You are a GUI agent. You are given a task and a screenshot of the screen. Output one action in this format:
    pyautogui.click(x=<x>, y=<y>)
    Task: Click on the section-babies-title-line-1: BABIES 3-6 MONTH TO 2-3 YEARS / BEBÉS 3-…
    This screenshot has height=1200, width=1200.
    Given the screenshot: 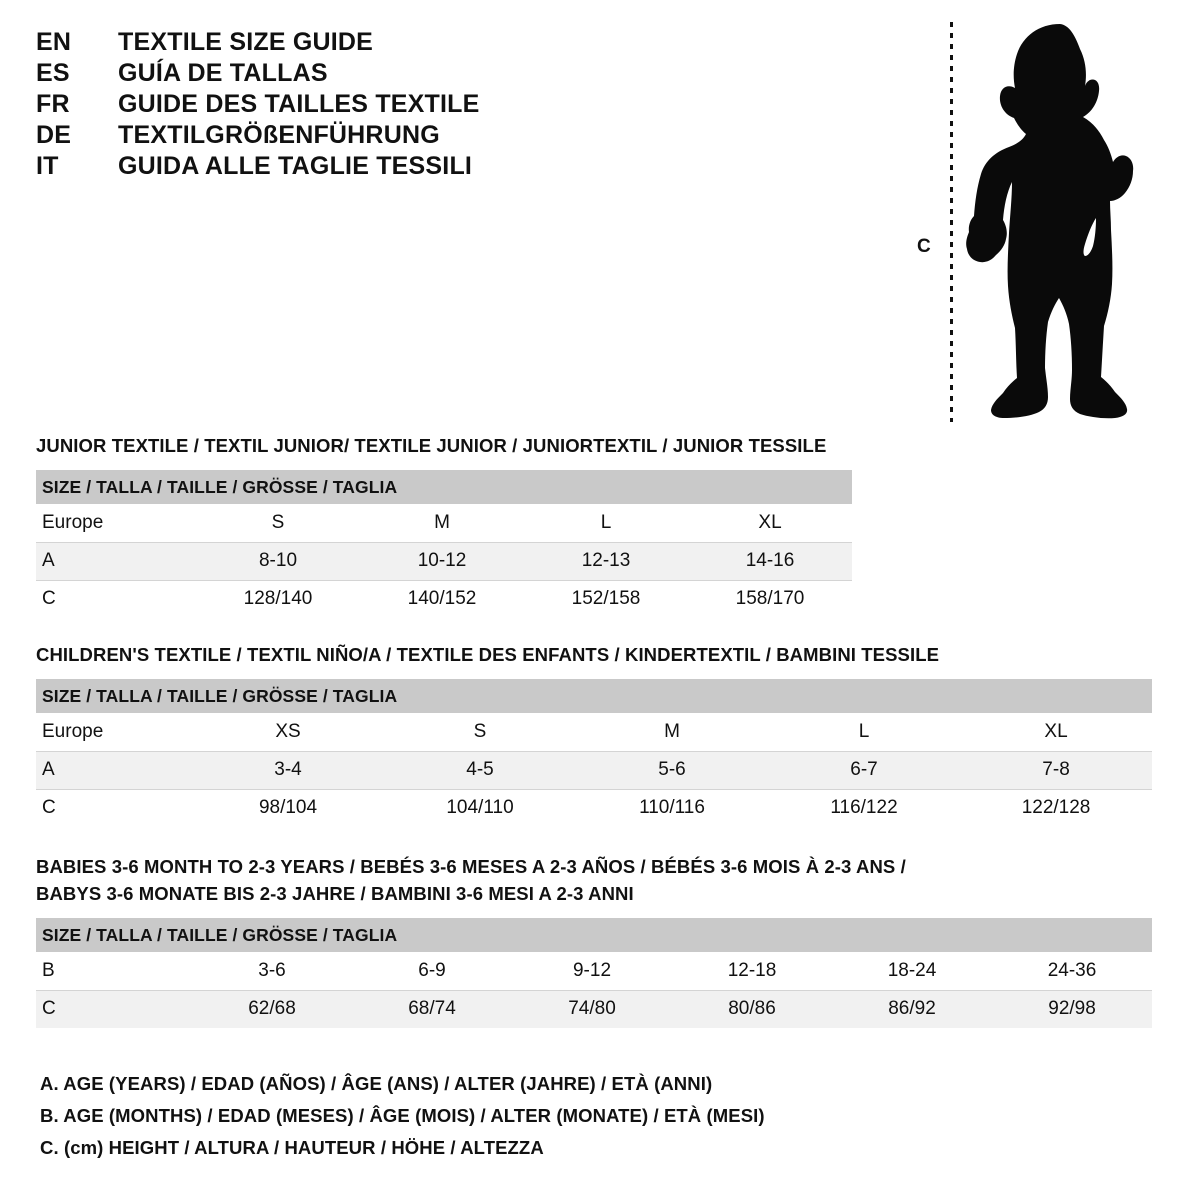 What is the action you would take?
    pyautogui.click(x=471, y=866)
    